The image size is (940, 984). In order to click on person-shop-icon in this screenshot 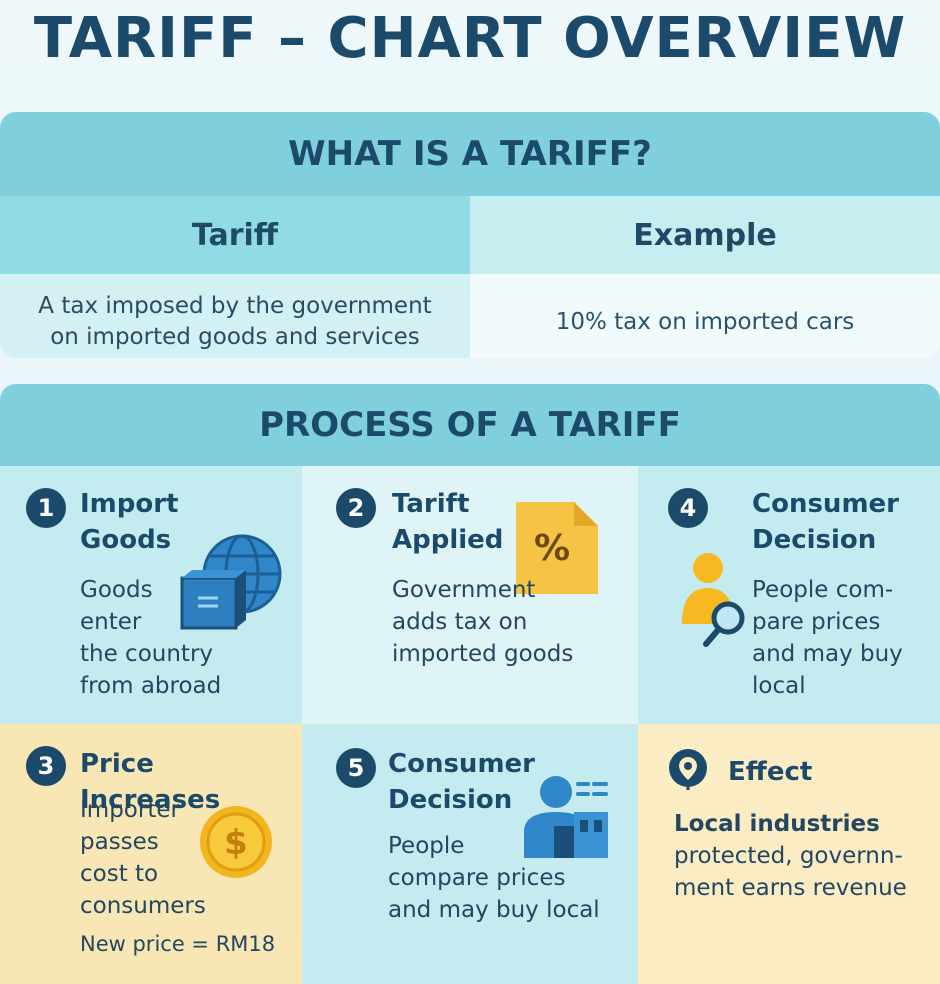, I will do `click(566, 817)`.